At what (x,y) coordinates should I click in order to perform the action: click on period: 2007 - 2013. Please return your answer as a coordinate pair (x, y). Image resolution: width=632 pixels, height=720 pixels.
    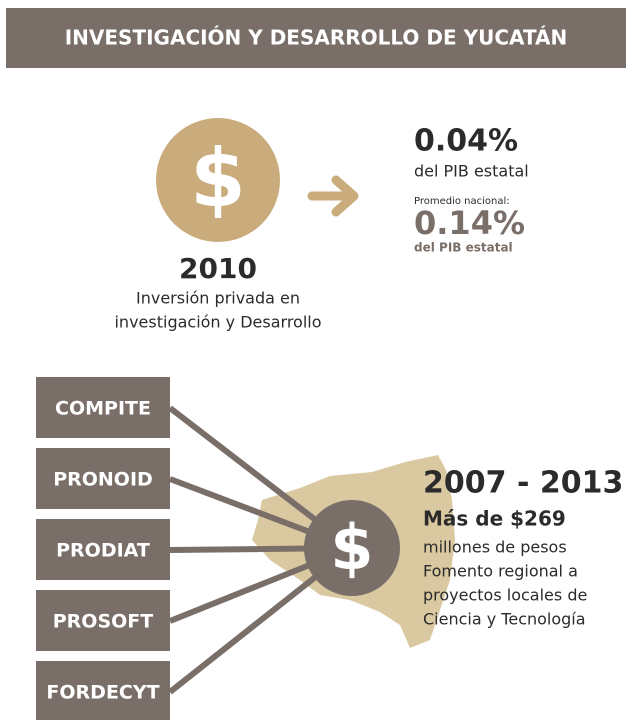
    Looking at the image, I should click on (523, 483).